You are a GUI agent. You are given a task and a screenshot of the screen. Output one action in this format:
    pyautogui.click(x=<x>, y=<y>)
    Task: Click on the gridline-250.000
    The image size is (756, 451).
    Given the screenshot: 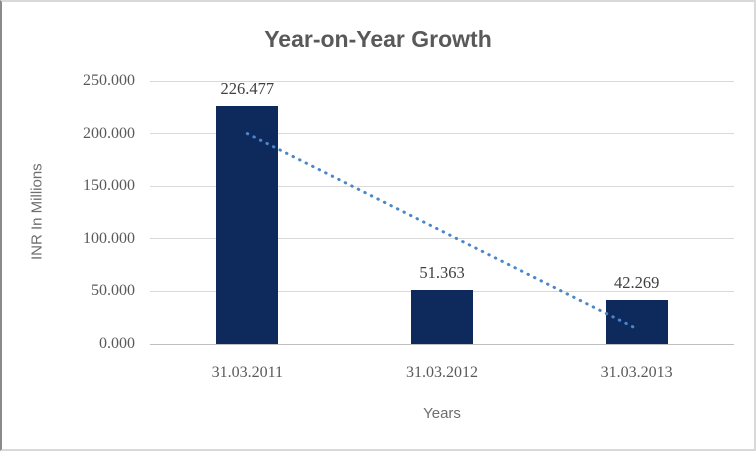 What is the action you would take?
    pyautogui.click(x=442, y=81)
    